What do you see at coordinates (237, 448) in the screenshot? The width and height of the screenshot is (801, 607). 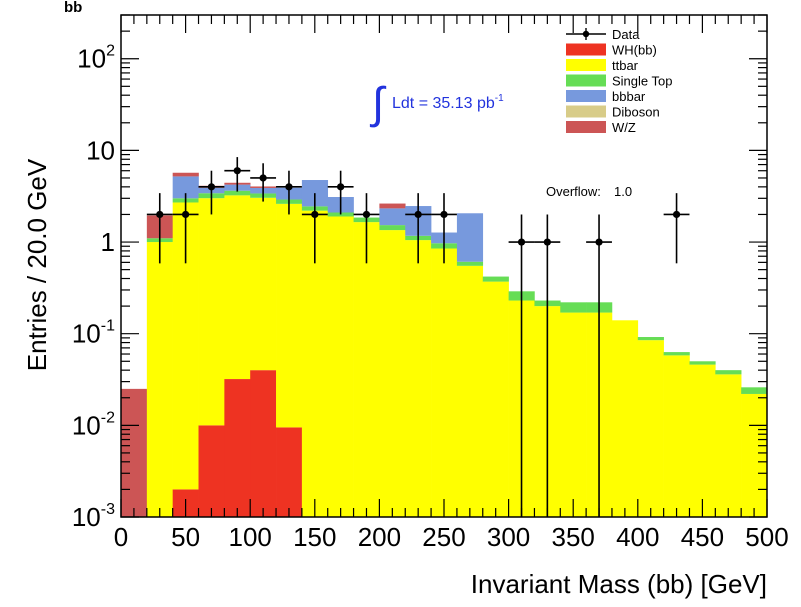 I see `bar-wh-bb--4` at bounding box center [237, 448].